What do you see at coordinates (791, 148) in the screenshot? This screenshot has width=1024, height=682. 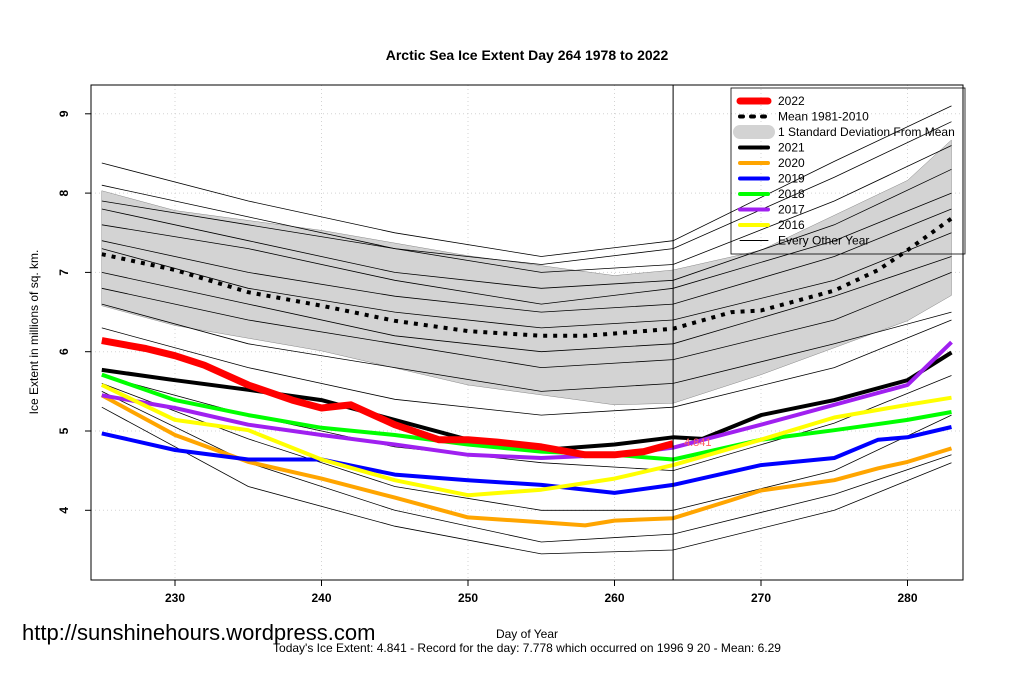 I see `legend-label: 2021` at bounding box center [791, 148].